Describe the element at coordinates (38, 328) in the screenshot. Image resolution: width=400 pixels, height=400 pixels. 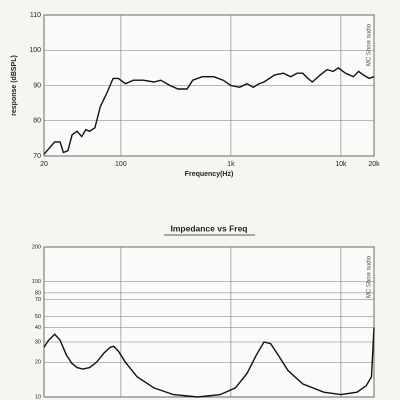
I see `y-tick-label: 40` at that location.